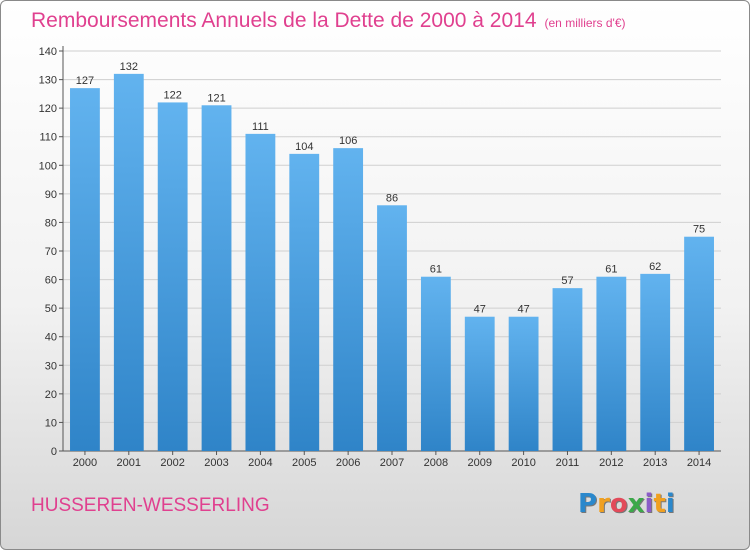 This screenshot has height=550, width=750. Describe the element at coordinates (48, 138) in the screenshot. I see `y-tick-label: 110` at that location.